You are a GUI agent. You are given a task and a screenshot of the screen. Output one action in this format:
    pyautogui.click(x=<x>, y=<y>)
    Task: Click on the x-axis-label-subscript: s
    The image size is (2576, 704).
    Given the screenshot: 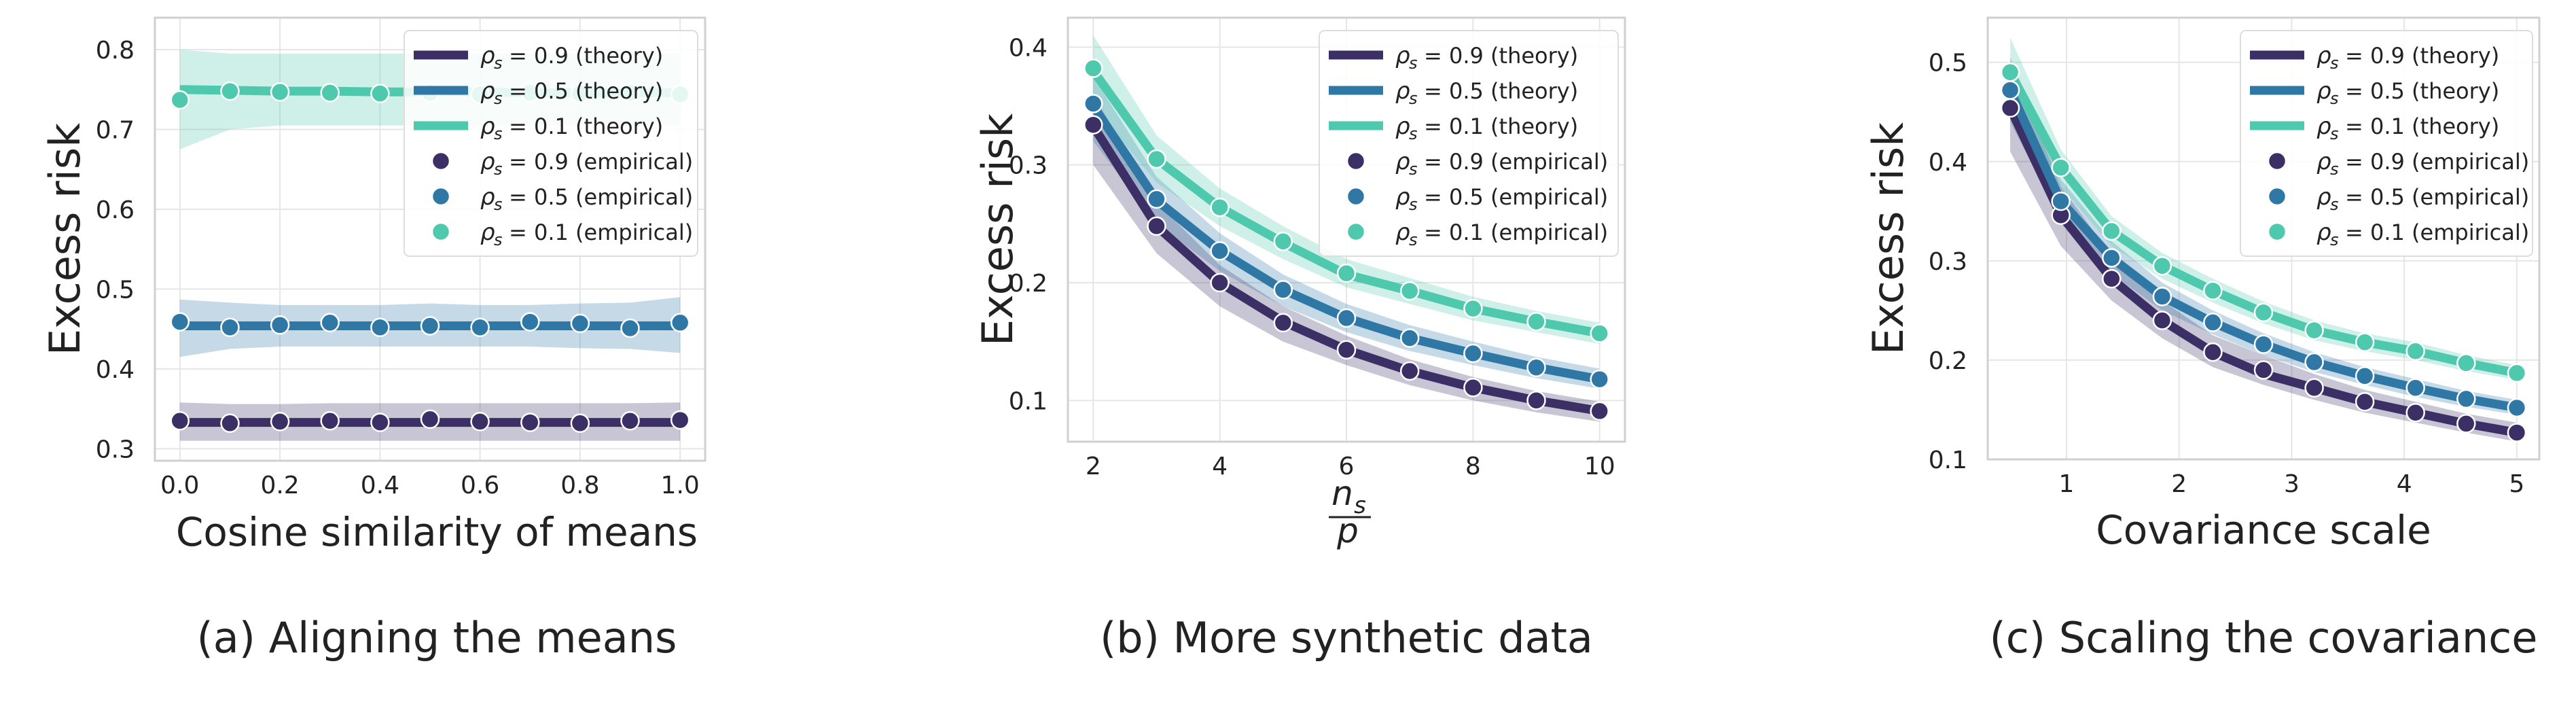 What is the action you would take?
    pyautogui.click(x=1360, y=506)
    